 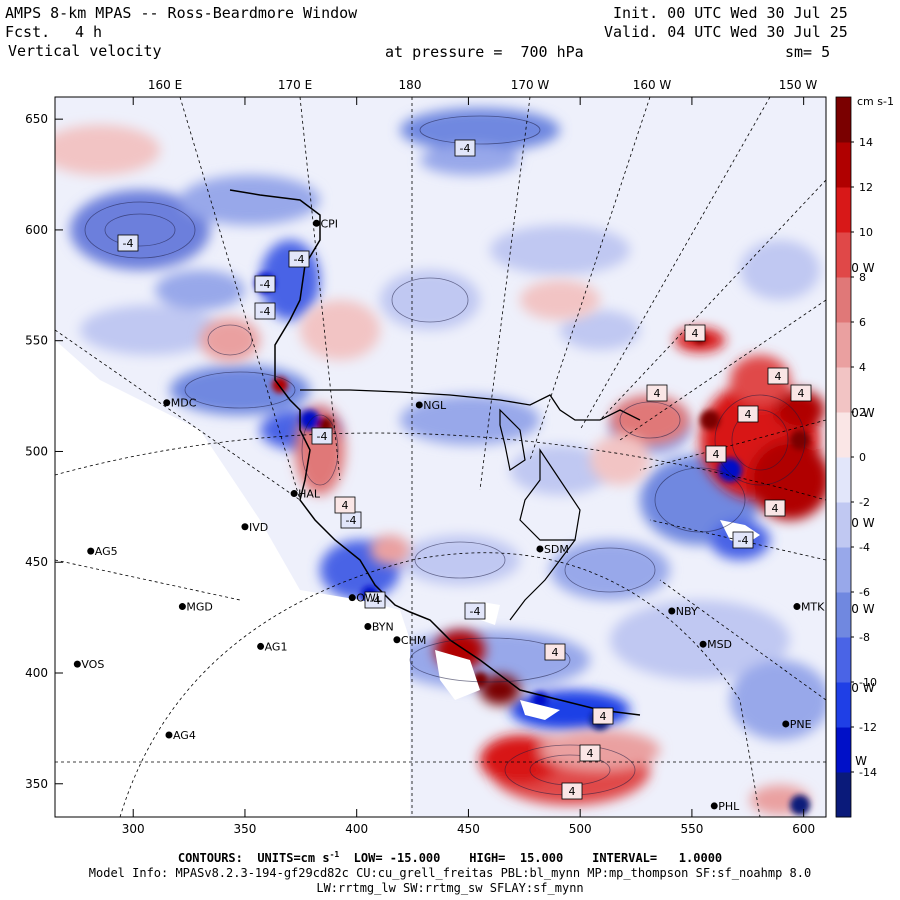 I want to click on colorbar: 14 12 10 8 6 4 2 0 -2 -4 -6 -8 -10 -12 -14 cm s-1, so click(x=864, y=456).